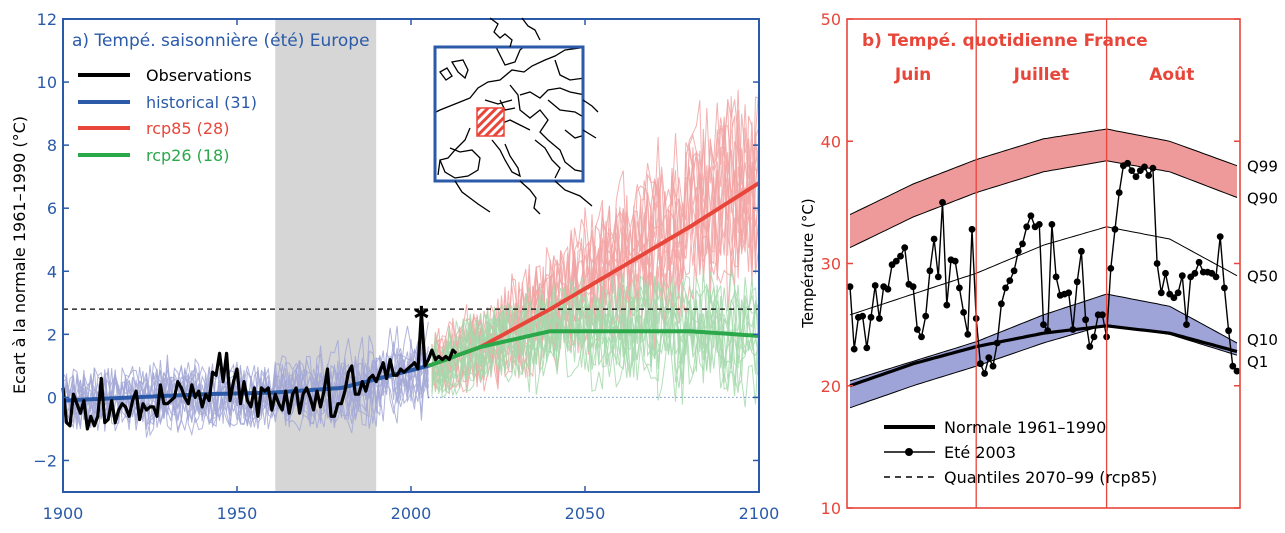 This screenshot has width=1285, height=533. Describe the element at coordinates (593, 348) in the screenshot. I see `series-rcp26-mean` at that location.